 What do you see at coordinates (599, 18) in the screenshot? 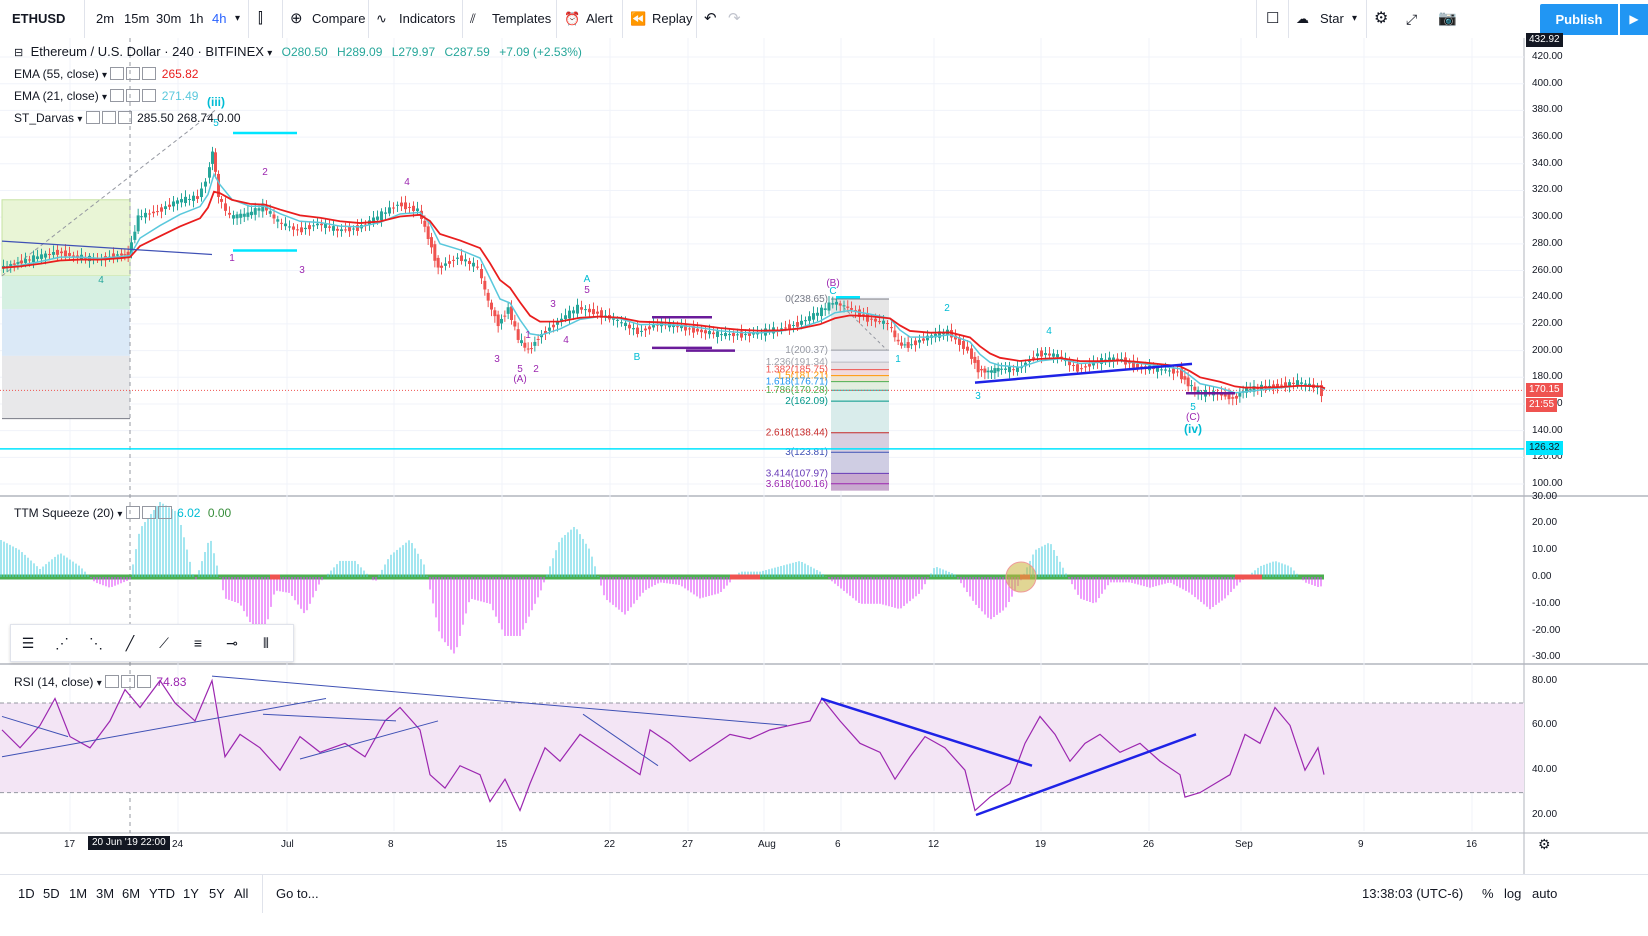
I see `alert-button: Alert` at bounding box center [599, 18].